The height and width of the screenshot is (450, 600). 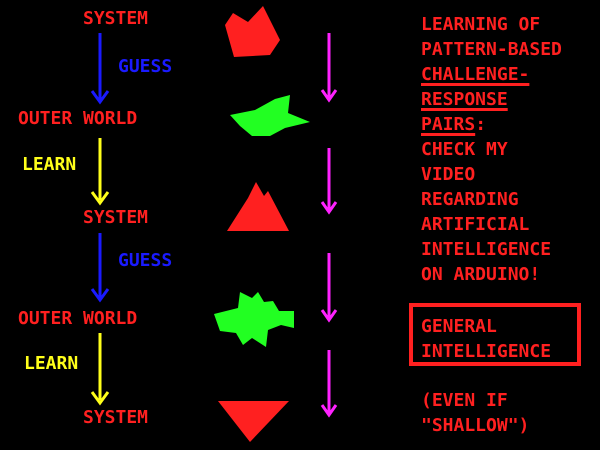 What do you see at coordinates (464, 400) in the screenshot?
I see `shallow-note-line: (EVEN IF` at bounding box center [464, 400].